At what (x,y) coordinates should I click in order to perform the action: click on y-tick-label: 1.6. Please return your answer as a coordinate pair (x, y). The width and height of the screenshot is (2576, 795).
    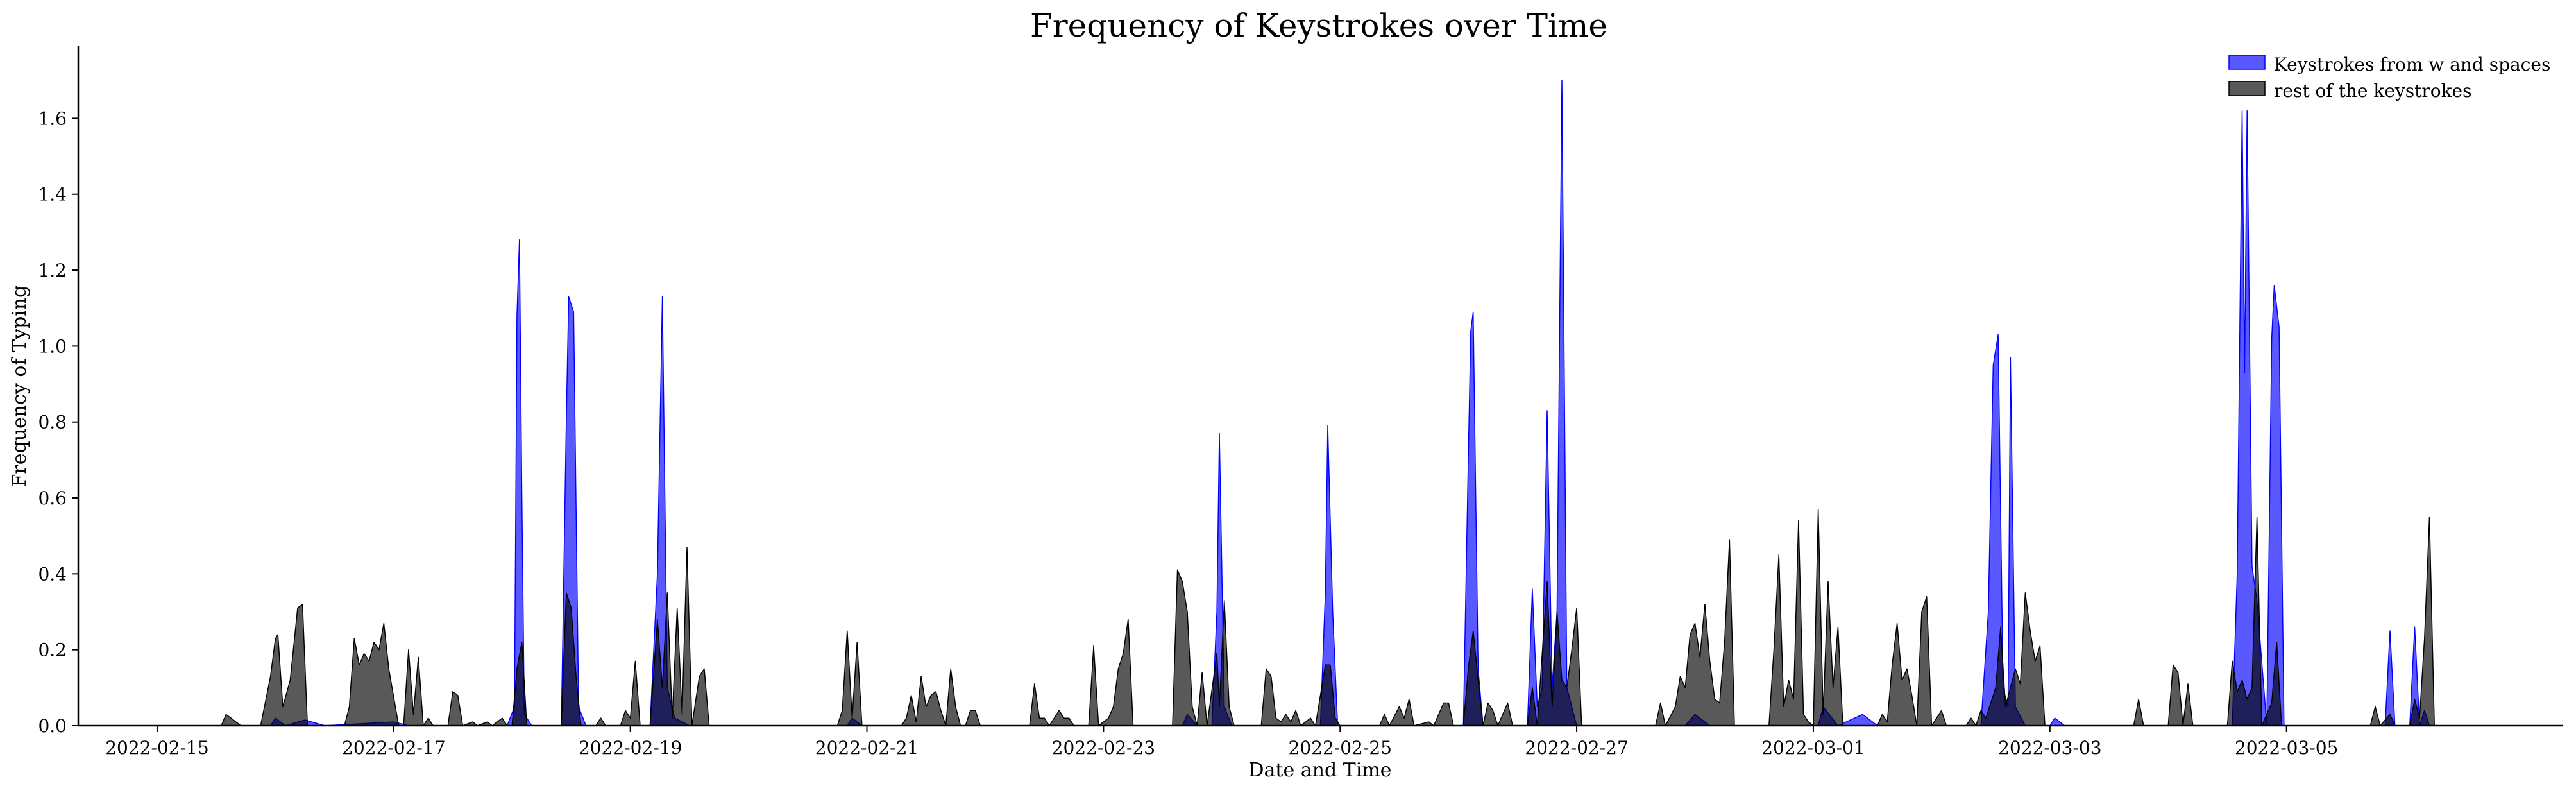
    Looking at the image, I should click on (52, 119).